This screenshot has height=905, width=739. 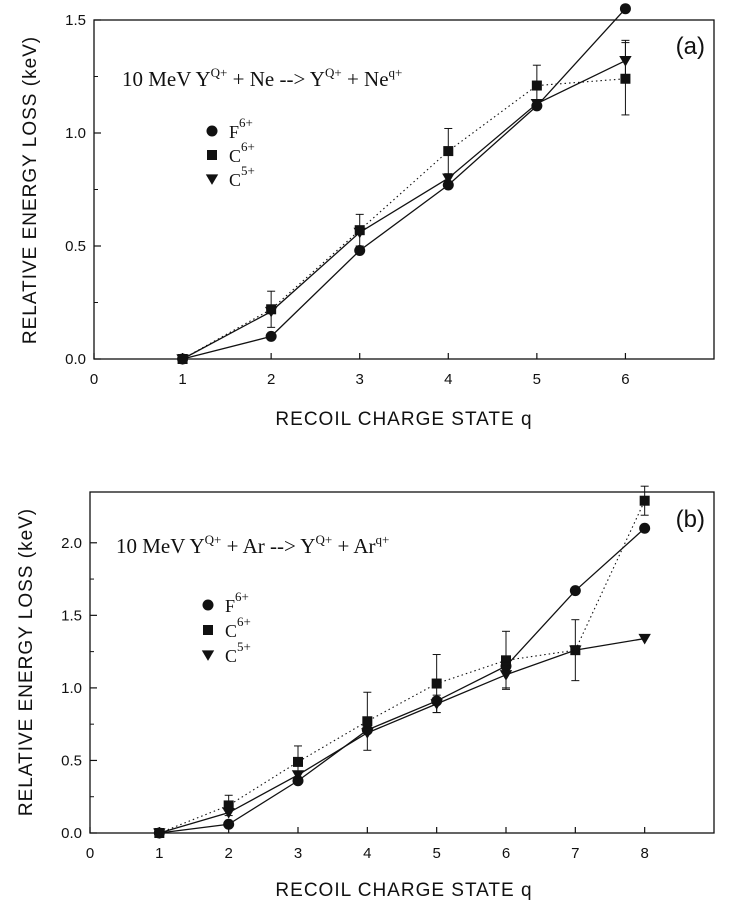 What do you see at coordinates (262, 78) in the screenshot?
I see `reaction-annotation: 10 MeV YQ+ + Ne --> YQ+ + Neq+` at bounding box center [262, 78].